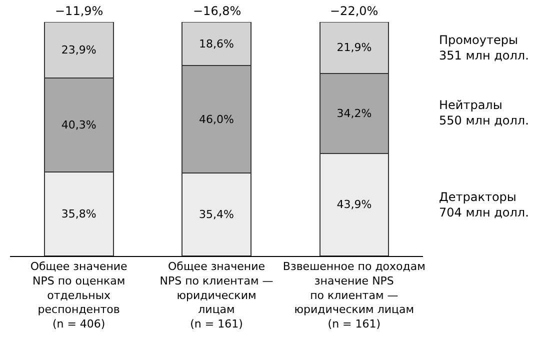 The image size is (541, 348). What do you see at coordinates (78, 49) in the screenshot?
I see `data-label: 23,9%` at bounding box center [78, 49].